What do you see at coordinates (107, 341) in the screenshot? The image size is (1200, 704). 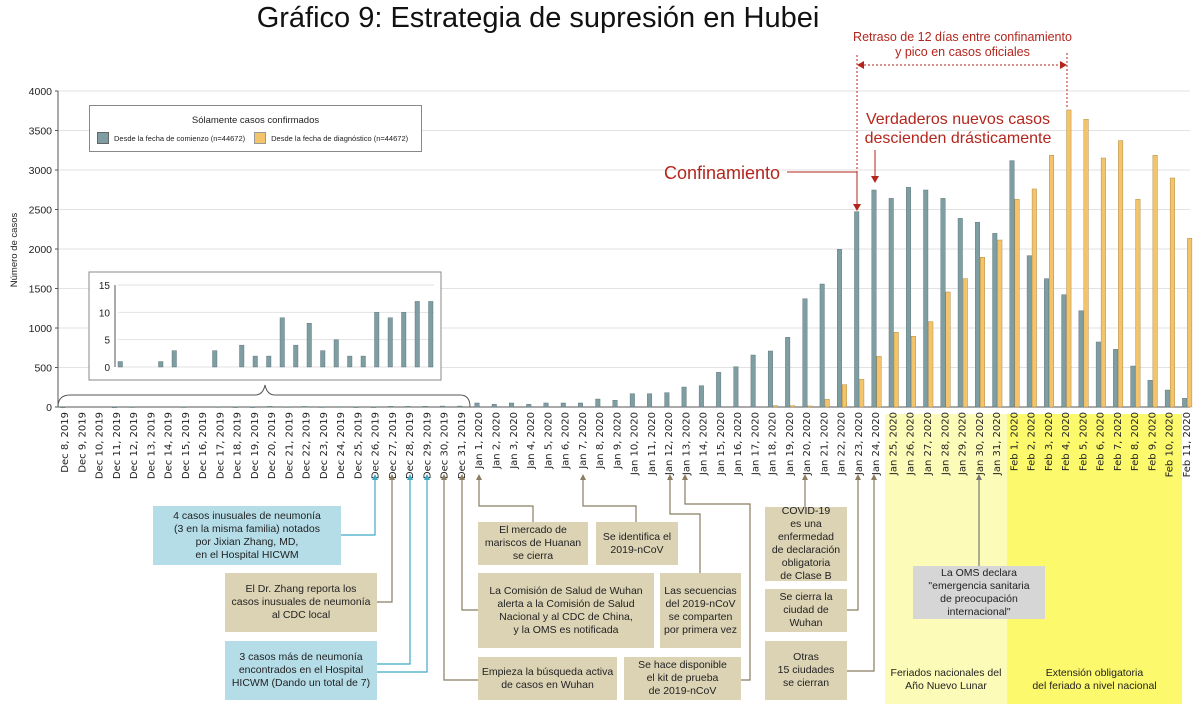 I see `inset-y-tick-label: 5` at bounding box center [107, 341].